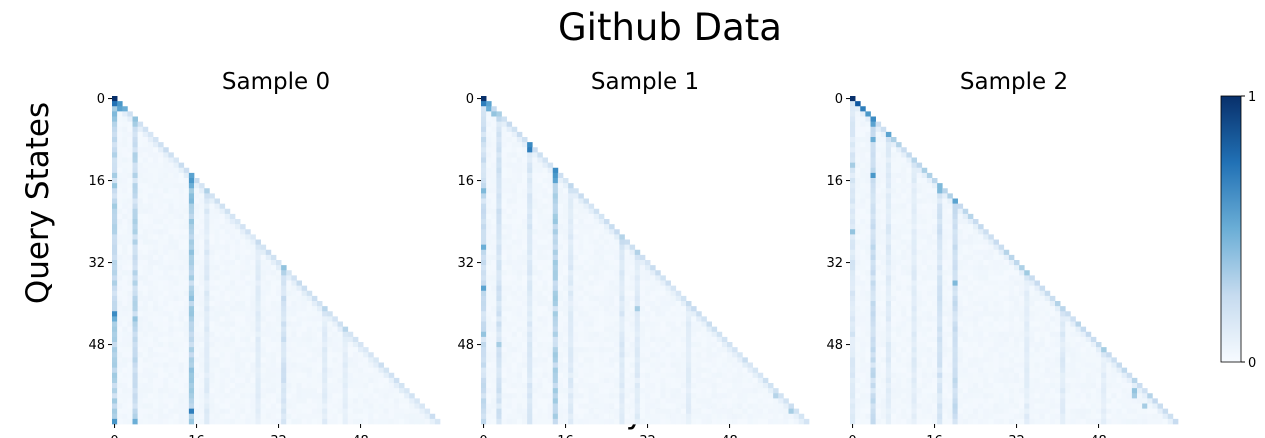  I want to click on y-axis-label: Query States, so click(38, 203).